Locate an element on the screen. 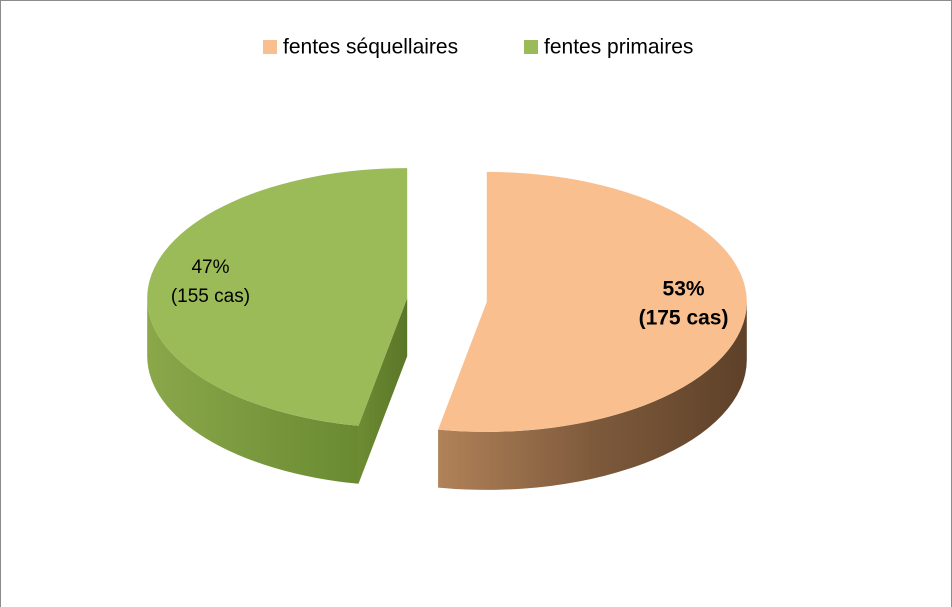  slice-cut is located at coordinates (383, 391).